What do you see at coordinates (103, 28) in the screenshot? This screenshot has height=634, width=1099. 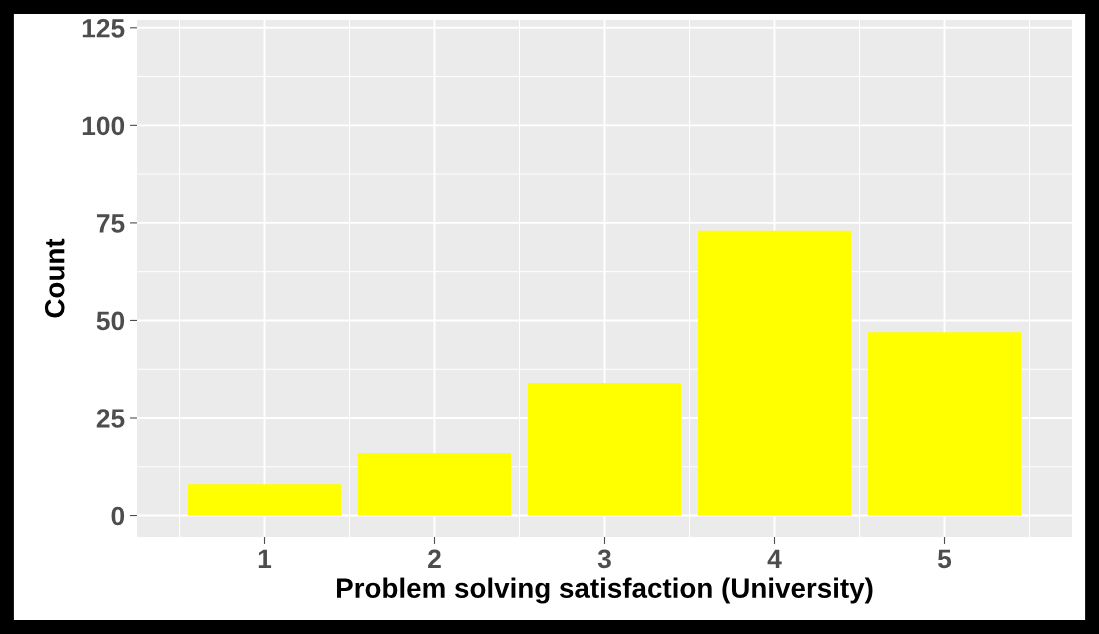 I see `y-tick-label: 125` at bounding box center [103, 28].